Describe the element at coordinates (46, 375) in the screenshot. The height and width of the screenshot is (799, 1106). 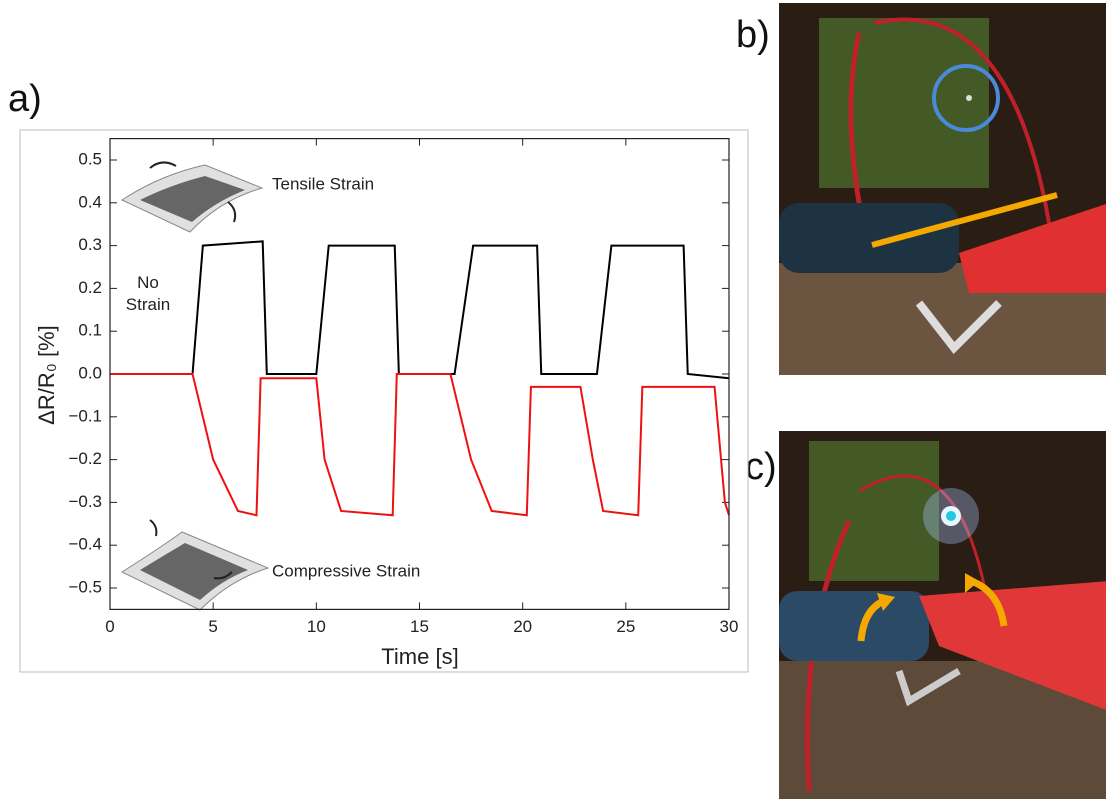
I see `y-axis-label: ΔR/R₀ [%]` at that location.